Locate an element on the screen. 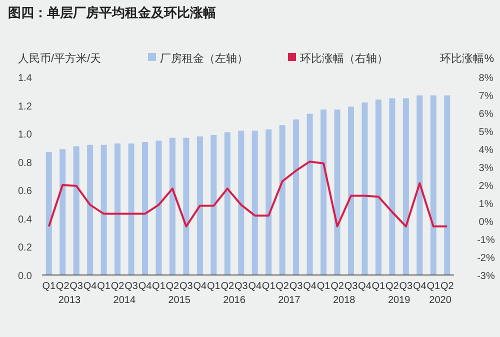 The height and width of the screenshot is (337, 500). y2-axis-title: 环比涨幅% is located at coordinates (467, 58).